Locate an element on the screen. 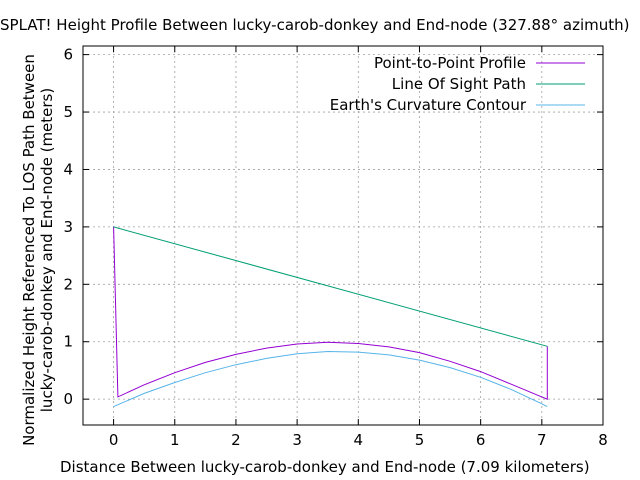 The height and width of the screenshot is (480, 640). y-tick-label: 6 is located at coordinates (68, 55).